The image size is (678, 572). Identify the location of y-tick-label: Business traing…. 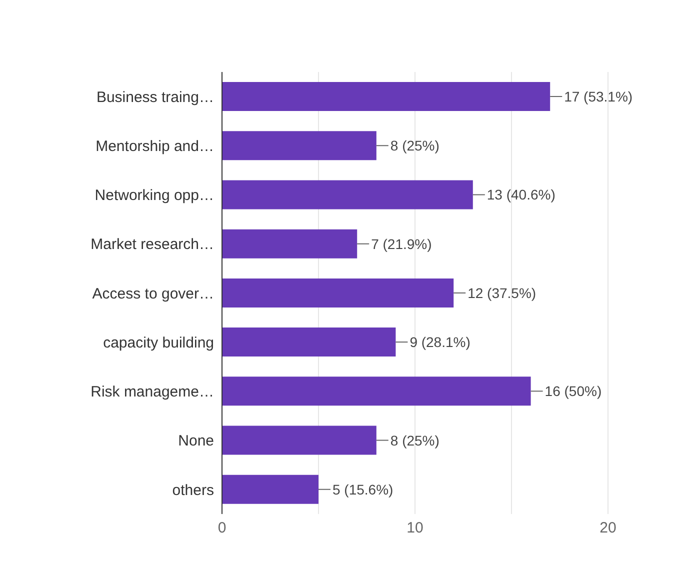
(155, 97).